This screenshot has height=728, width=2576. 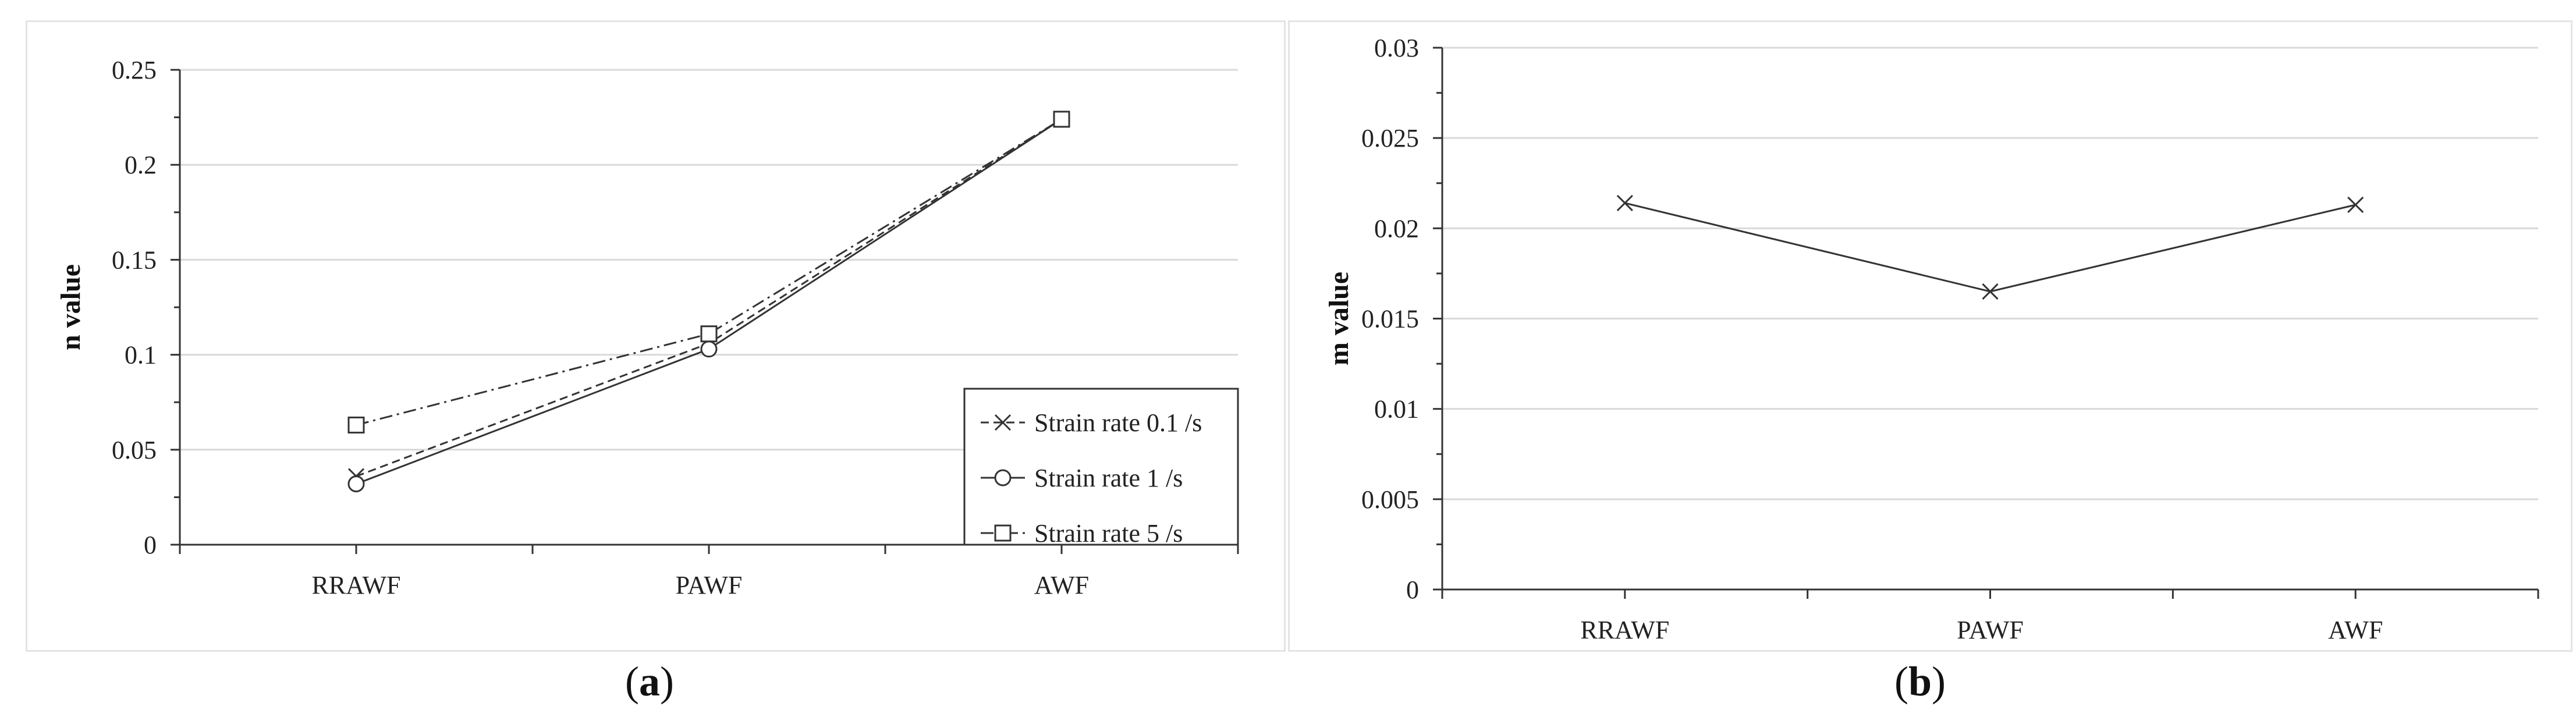 I want to click on legend-label: Strain rate 5 /s, so click(x=1109, y=533).